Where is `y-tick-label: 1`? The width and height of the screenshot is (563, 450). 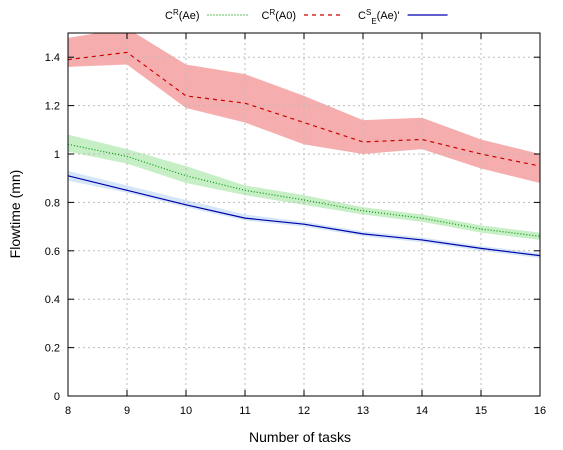
y-tick-label: 1 is located at coordinates (57, 155).